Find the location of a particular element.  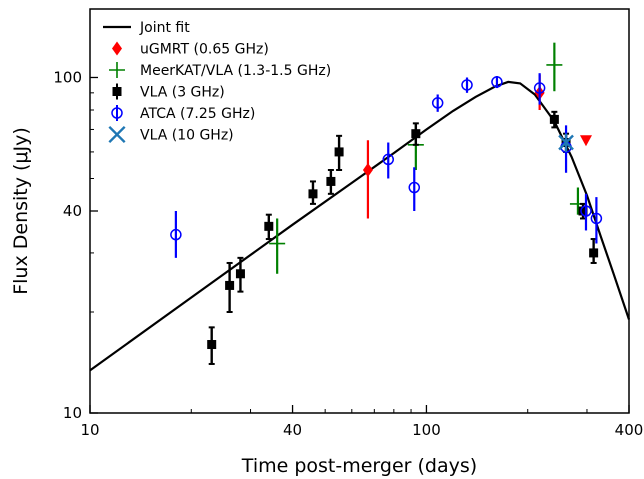

legend-label: uGMRT (0.65 GHz) is located at coordinates (204, 50).